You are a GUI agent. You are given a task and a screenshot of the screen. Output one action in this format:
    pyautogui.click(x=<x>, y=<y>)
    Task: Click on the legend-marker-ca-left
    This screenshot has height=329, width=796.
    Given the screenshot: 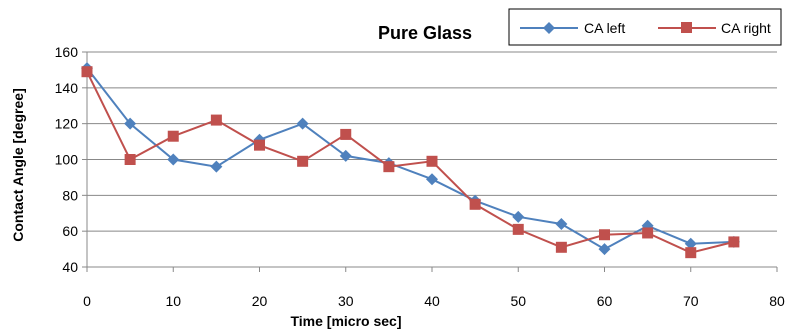 What is the action you would take?
    pyautogui.click(x=549, y=28)
    